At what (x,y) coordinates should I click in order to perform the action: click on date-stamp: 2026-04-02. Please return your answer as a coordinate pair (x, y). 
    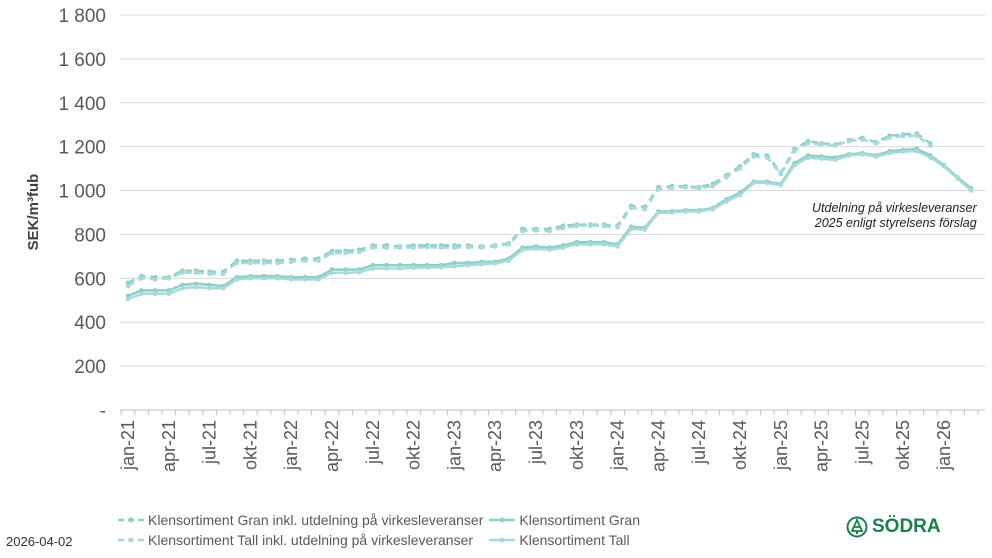
    Looking at the image, I should click on (39, 541).